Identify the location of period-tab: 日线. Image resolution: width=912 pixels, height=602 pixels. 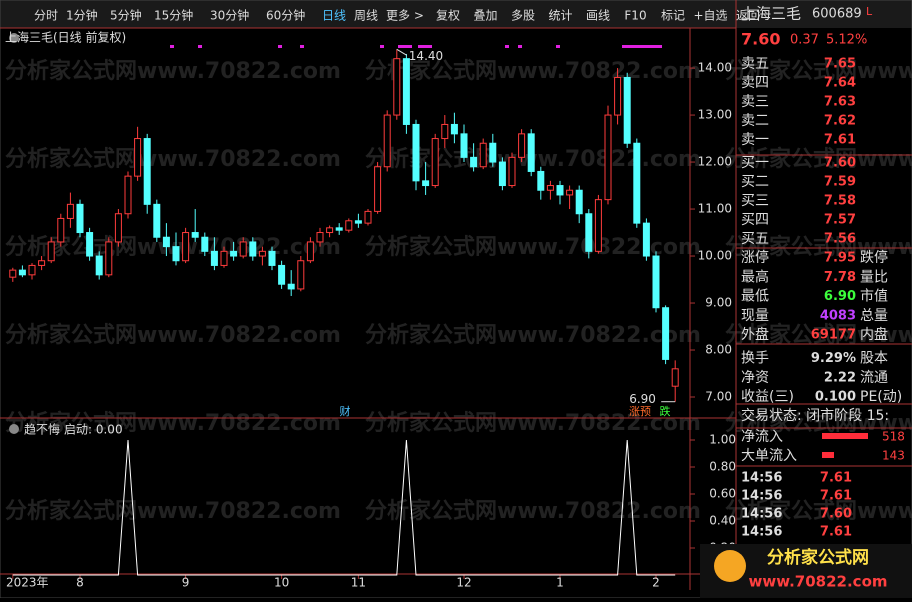
(334, 16).